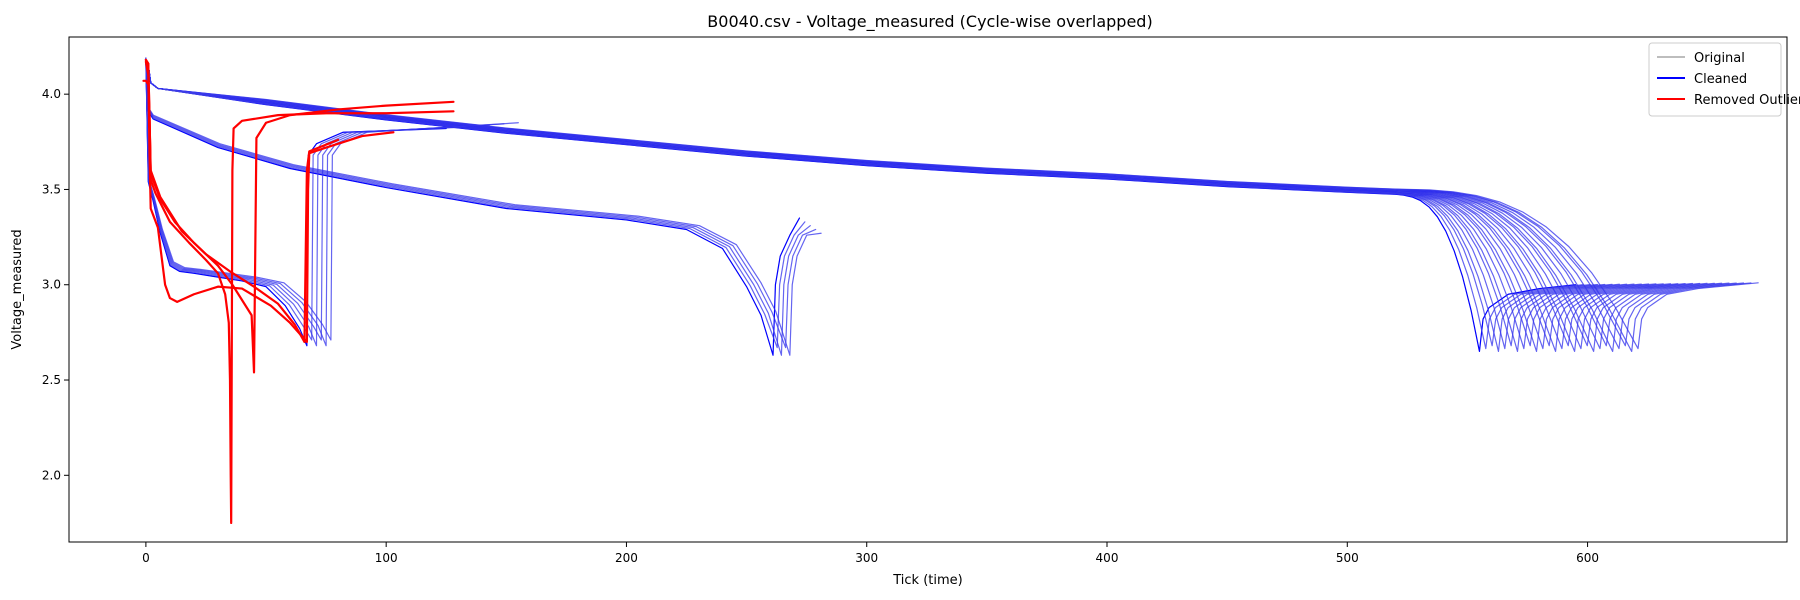  I want to click on x-tick-label: 500, so click(1347, 558).